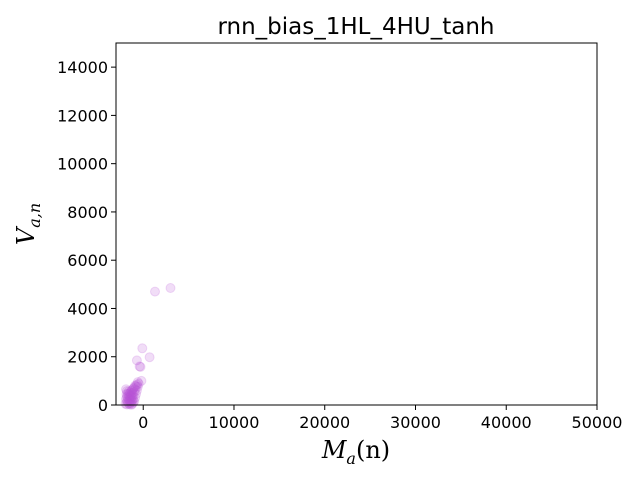  Describe the element at coordinates (82, 115) in the screenshot. I see `y-tick-label: 12000` at that location.